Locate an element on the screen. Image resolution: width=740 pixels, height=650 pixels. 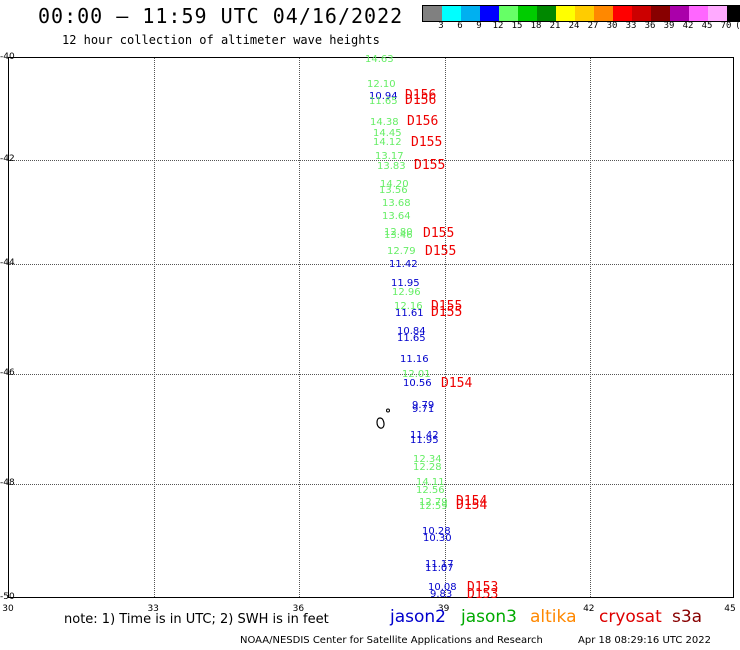
legend-item-s3a: s3a is located at coordinates (687, 617).